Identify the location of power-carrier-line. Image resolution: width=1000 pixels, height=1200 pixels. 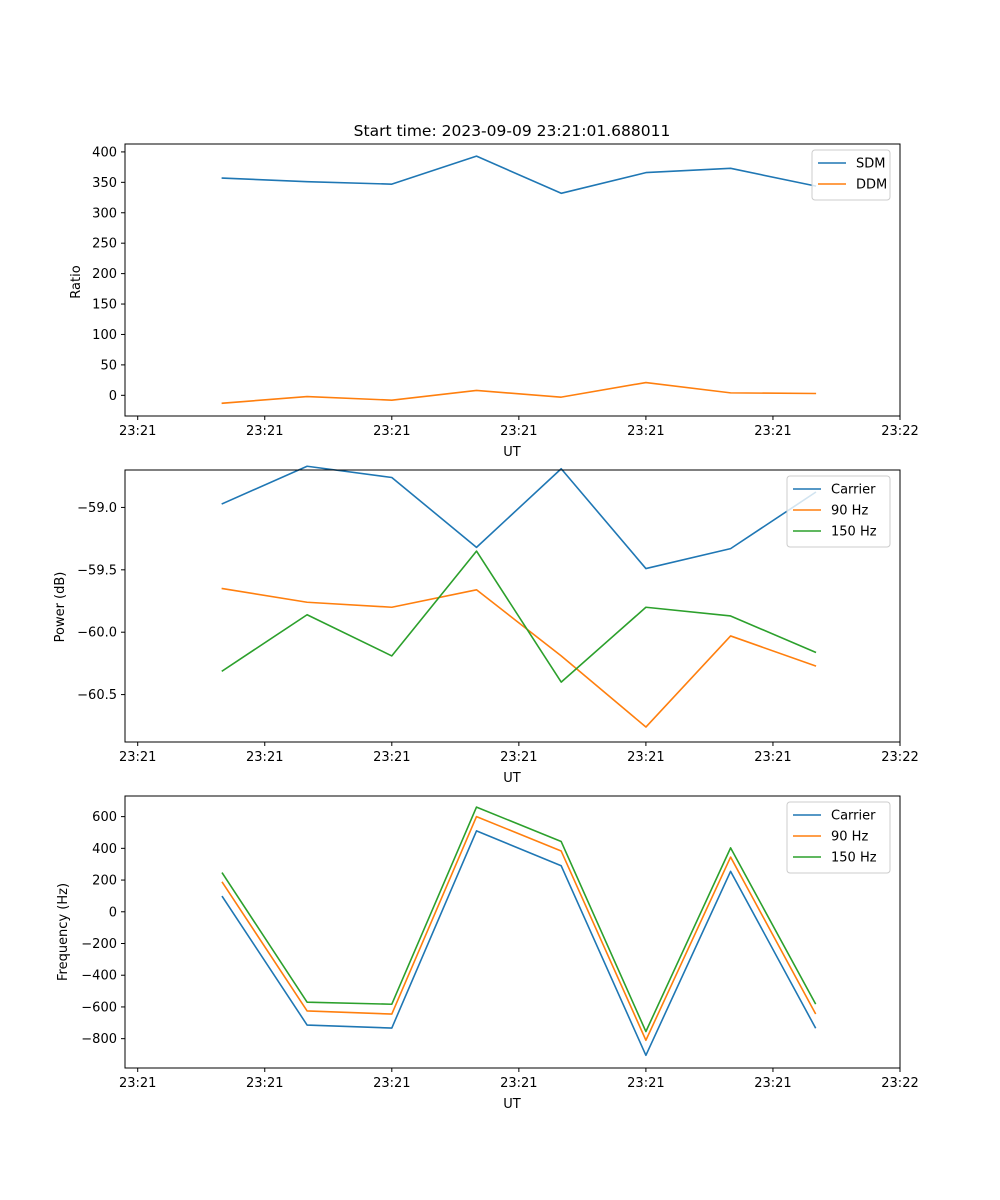
(519, 517).